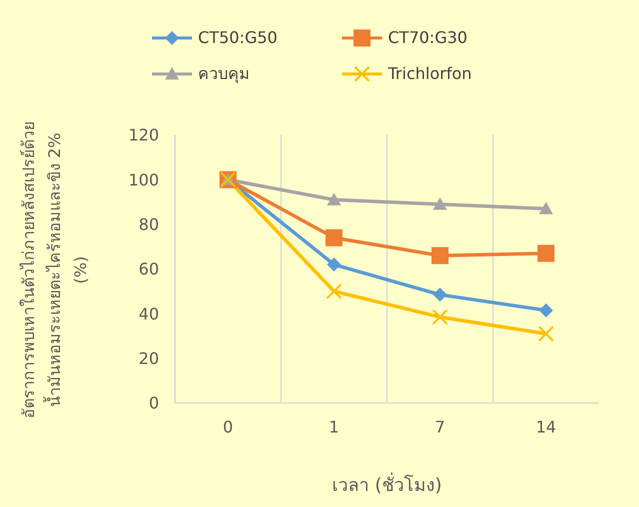 The width and height of the screenshot is (639, 507). What do you see at coordinates (428, 37) in the screenshot?
I see `legend-label: CT70:G30` at bounding box center [428, 37].